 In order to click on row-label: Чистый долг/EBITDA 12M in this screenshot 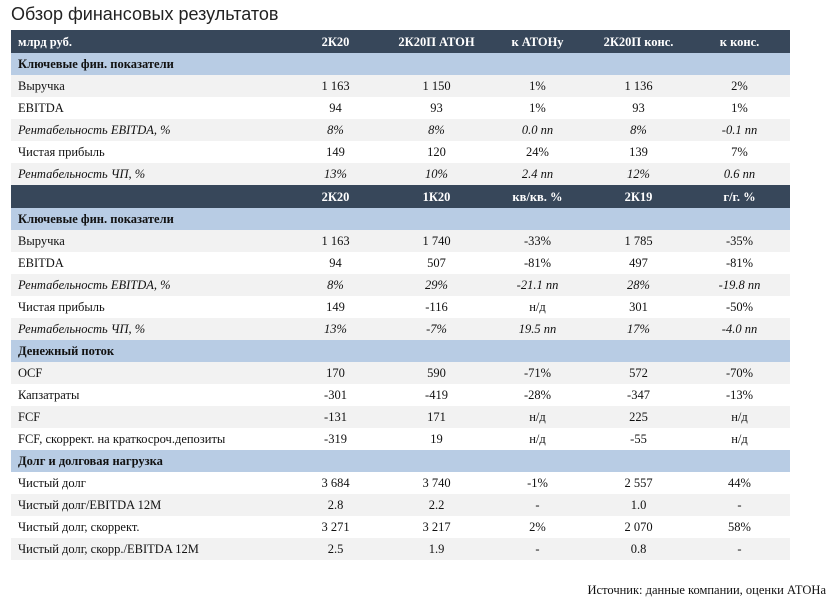, I will do `click(148, 505)`.